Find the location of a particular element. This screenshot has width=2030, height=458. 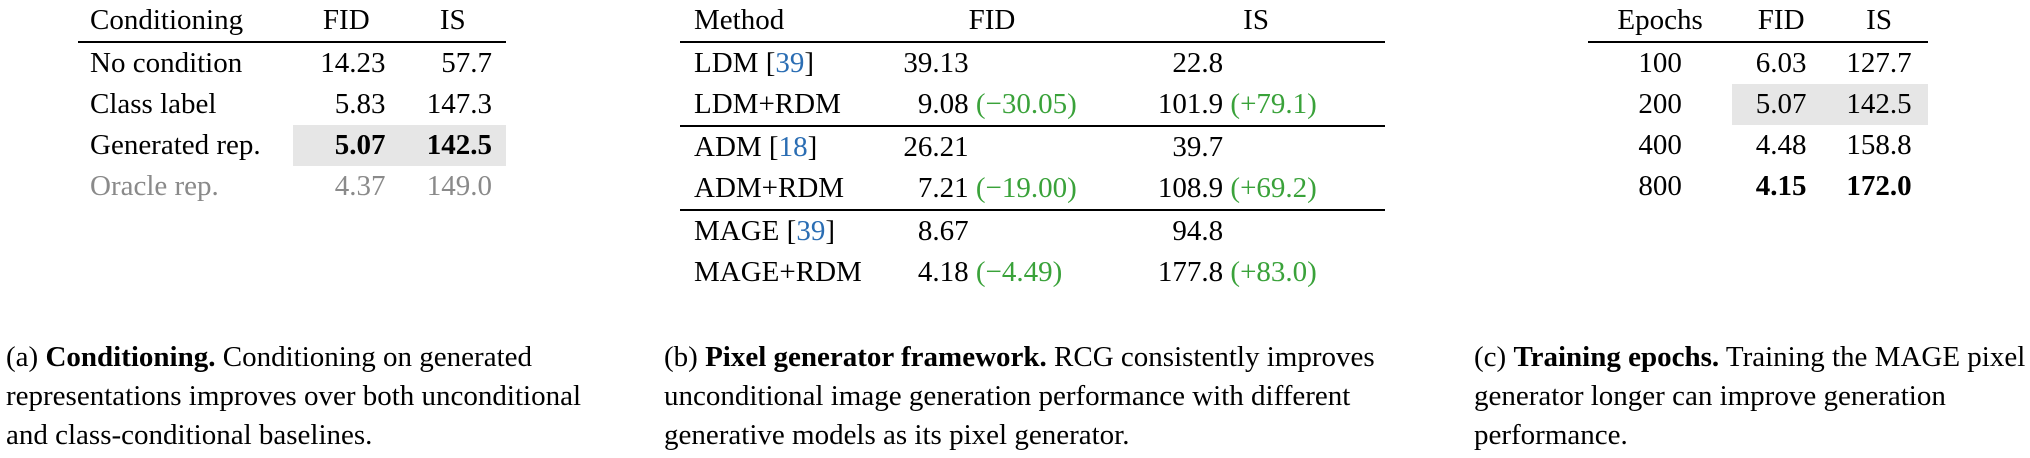

is-value-best: 142.5 is located at coordinates (452, 145).